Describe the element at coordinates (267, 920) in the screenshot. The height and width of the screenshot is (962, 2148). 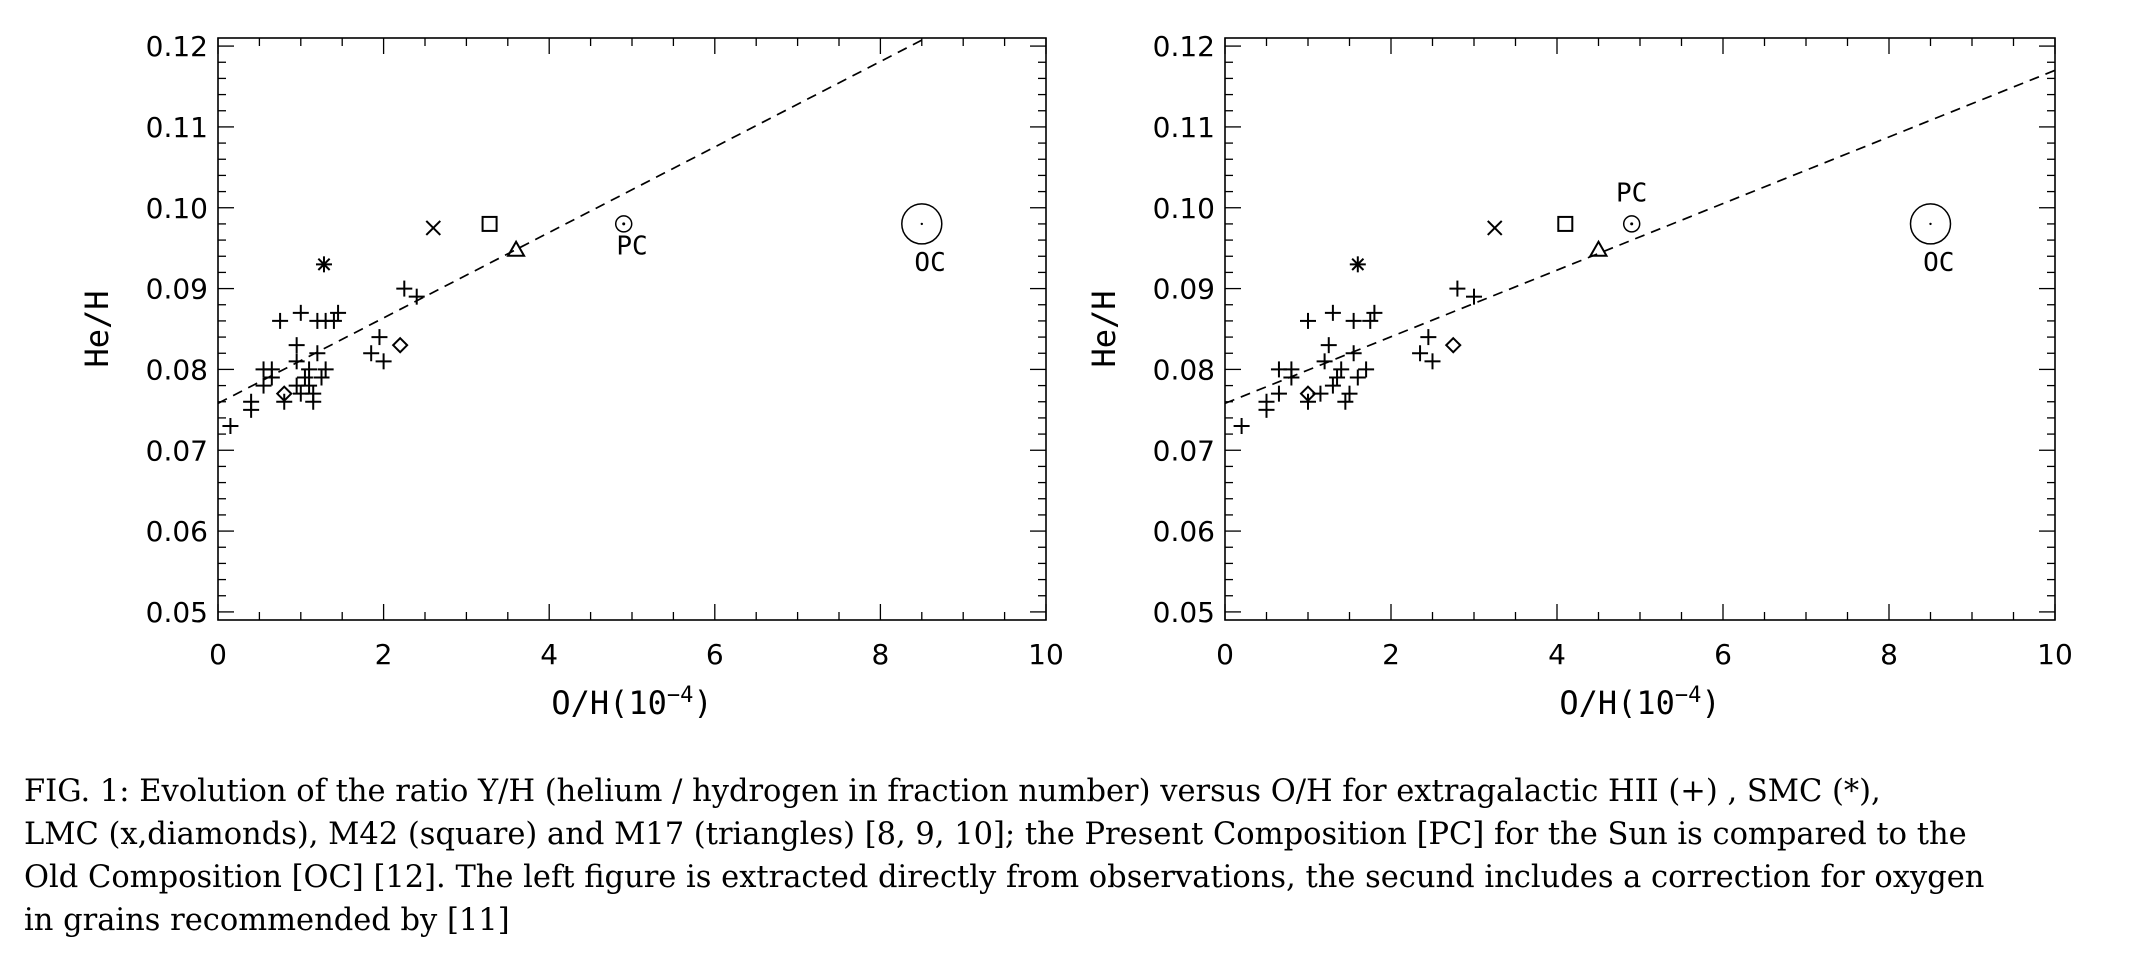
I see `caption-line-4: in grains recommended by [11]` at that location.